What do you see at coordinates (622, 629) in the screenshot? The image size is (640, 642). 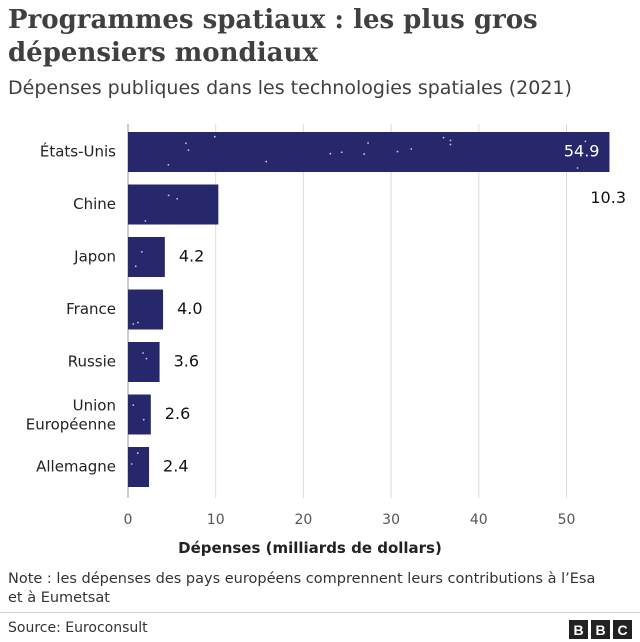 I see `bbc-logo-letter: C` at bounding box center [622, 629].